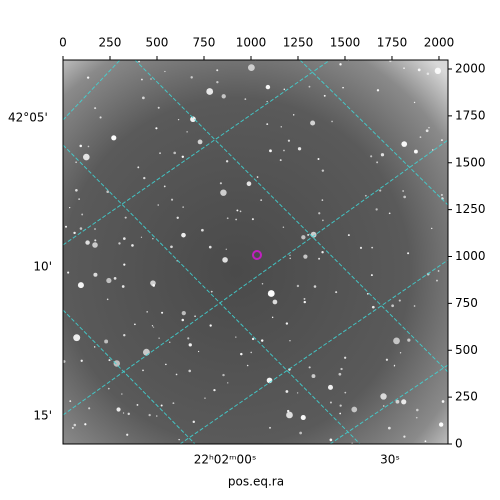 The image size is (500, 500). Describe the element at coordinates (42, 416) in the screenshot. I see `wcs-y-label: 15'` at that location.